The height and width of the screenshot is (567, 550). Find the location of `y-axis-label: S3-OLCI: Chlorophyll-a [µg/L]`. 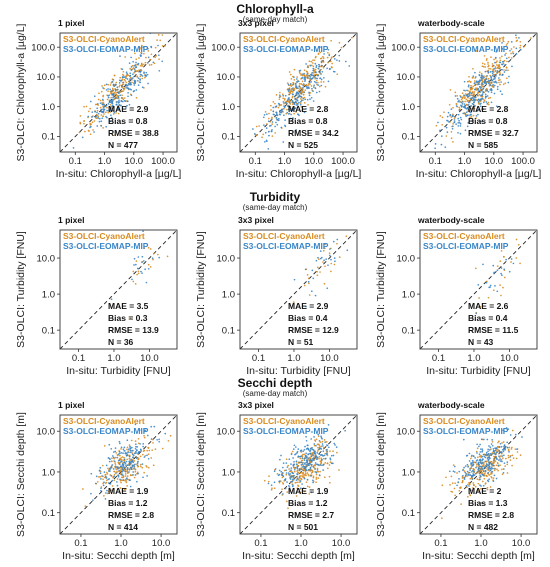

y-axis-label: S3-OLCI: Chlorophyll-a [µg/L] is located at coordinates (201, 92).